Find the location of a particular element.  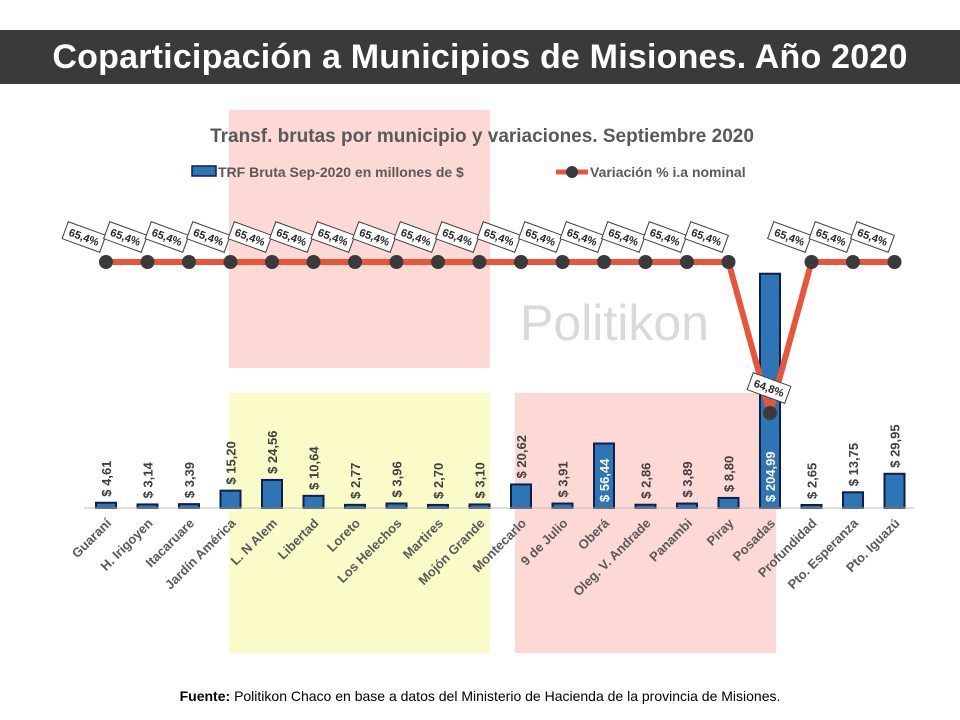

bar-value-label: $ 29,95 is located at coordinates (895, 445).